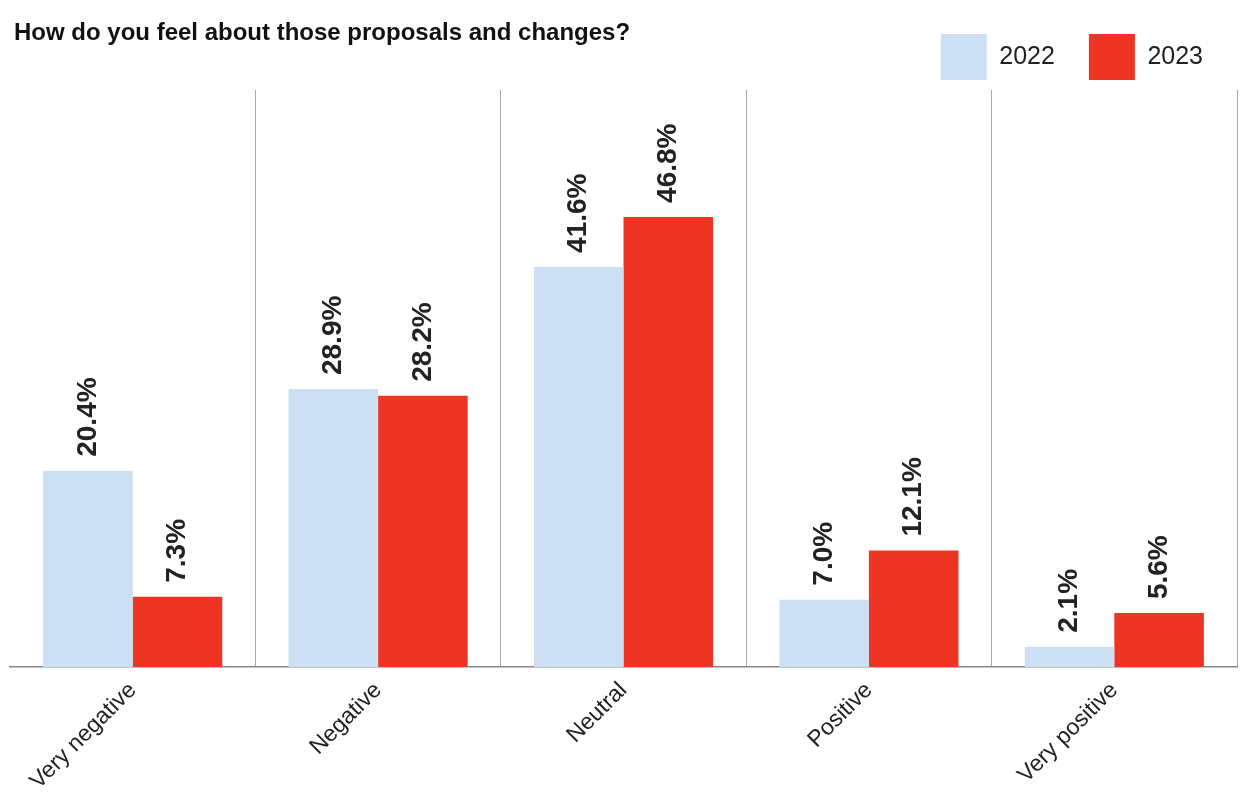  Describe the element at coordinates (666, 163) in the screenshot. I see `data-label: 46.8%` at that location.